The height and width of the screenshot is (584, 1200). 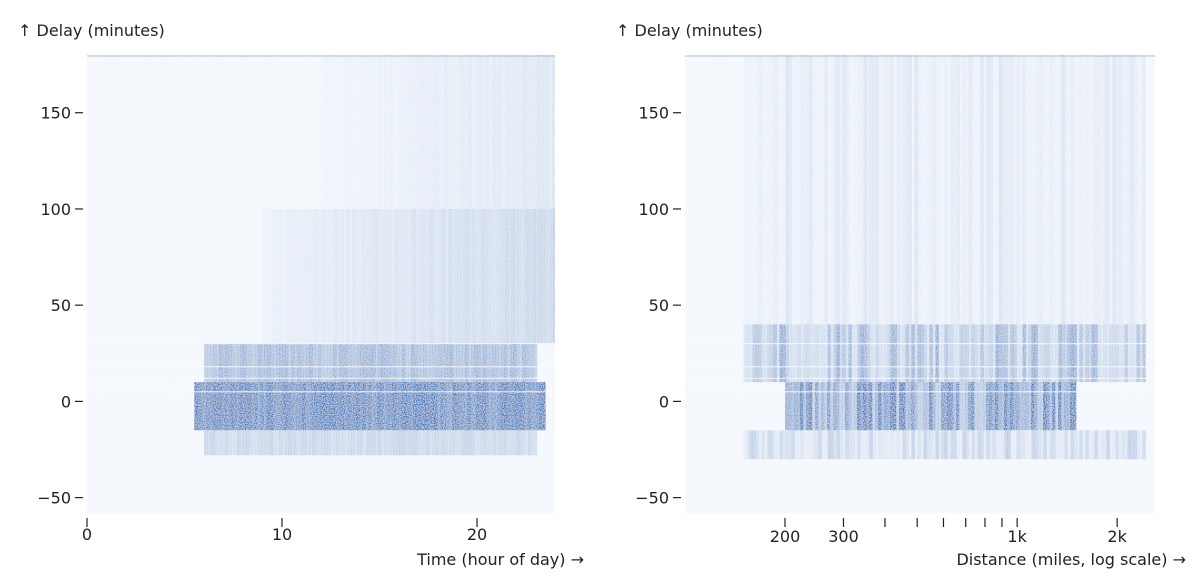 I want to click on x-tick-label: 0, so click(x=87, y=534).